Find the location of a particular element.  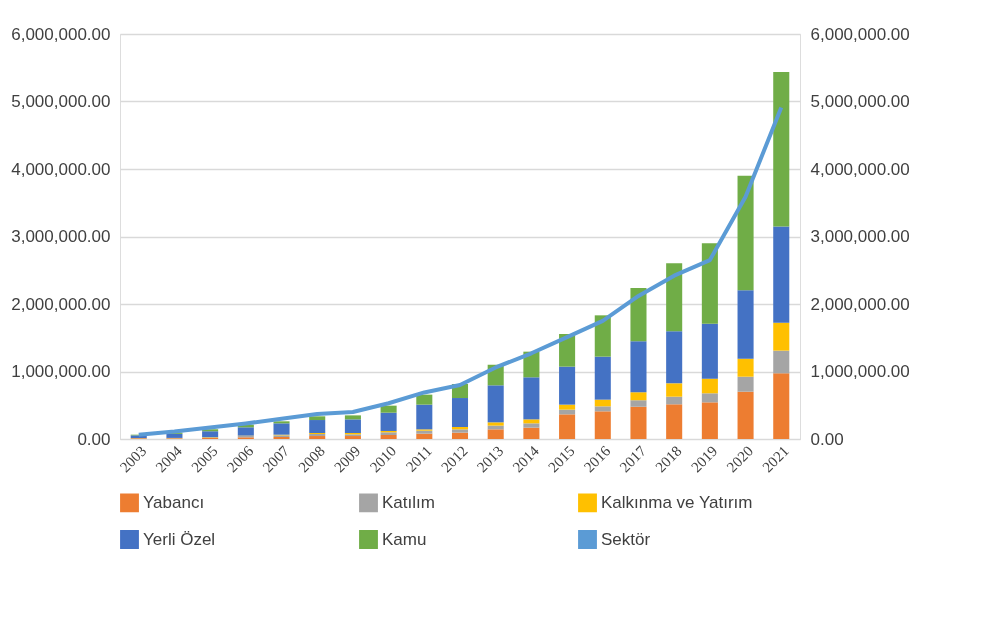

y-tick-label: 0.00 is located at coordinates (94, 439).